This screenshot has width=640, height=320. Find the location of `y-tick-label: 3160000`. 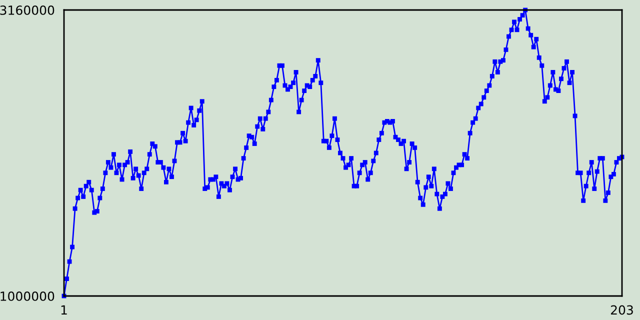

y-tick-label: 3160000 is located at coordinates (27, 10).